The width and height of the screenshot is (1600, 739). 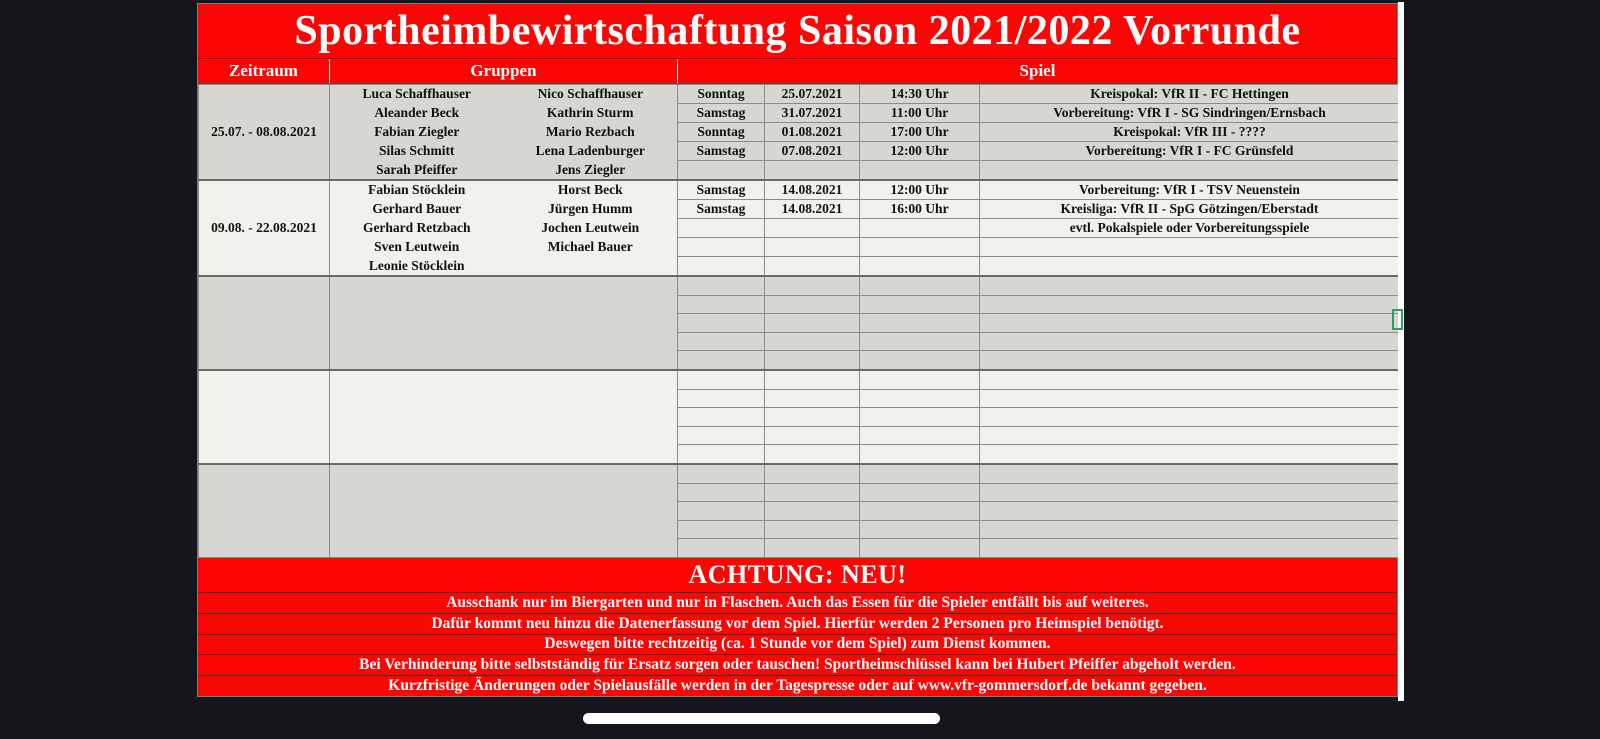 What do you see at coordinates (812, 94) in the screenshot?
I see `date-cell: 25.07.2021` at bounding box center [812, 94].